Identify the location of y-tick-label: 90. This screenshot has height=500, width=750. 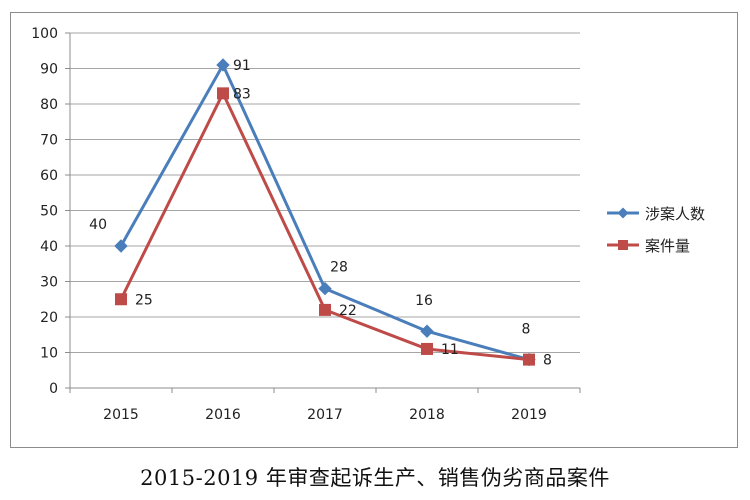
(49, 70).